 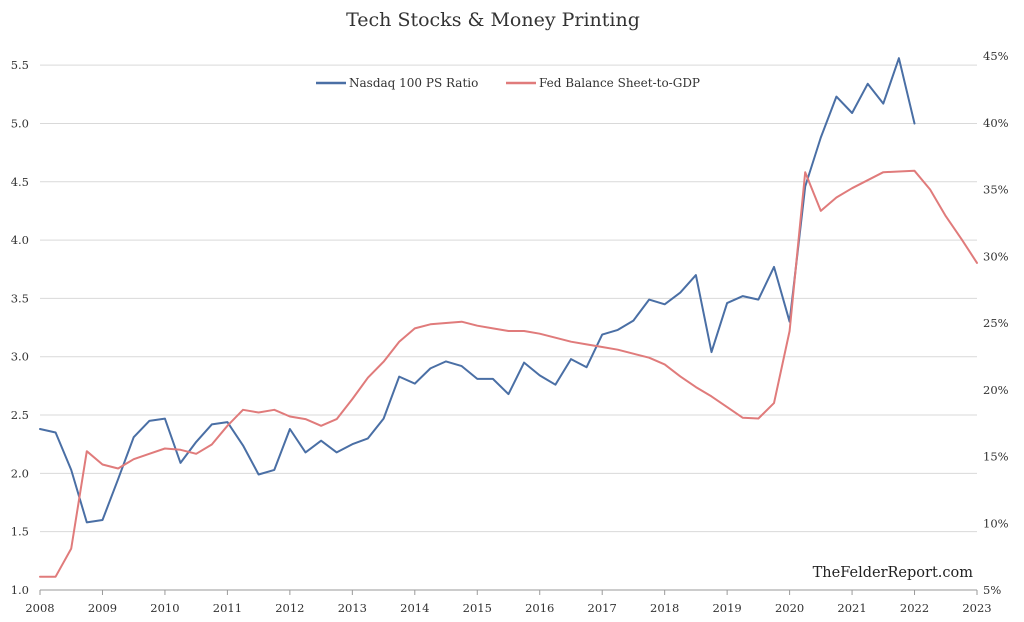 What do you see at coordinates (414, 608) in the screenshot?
I see `x-tick-label: 2014` at bounding box center [414, 608].